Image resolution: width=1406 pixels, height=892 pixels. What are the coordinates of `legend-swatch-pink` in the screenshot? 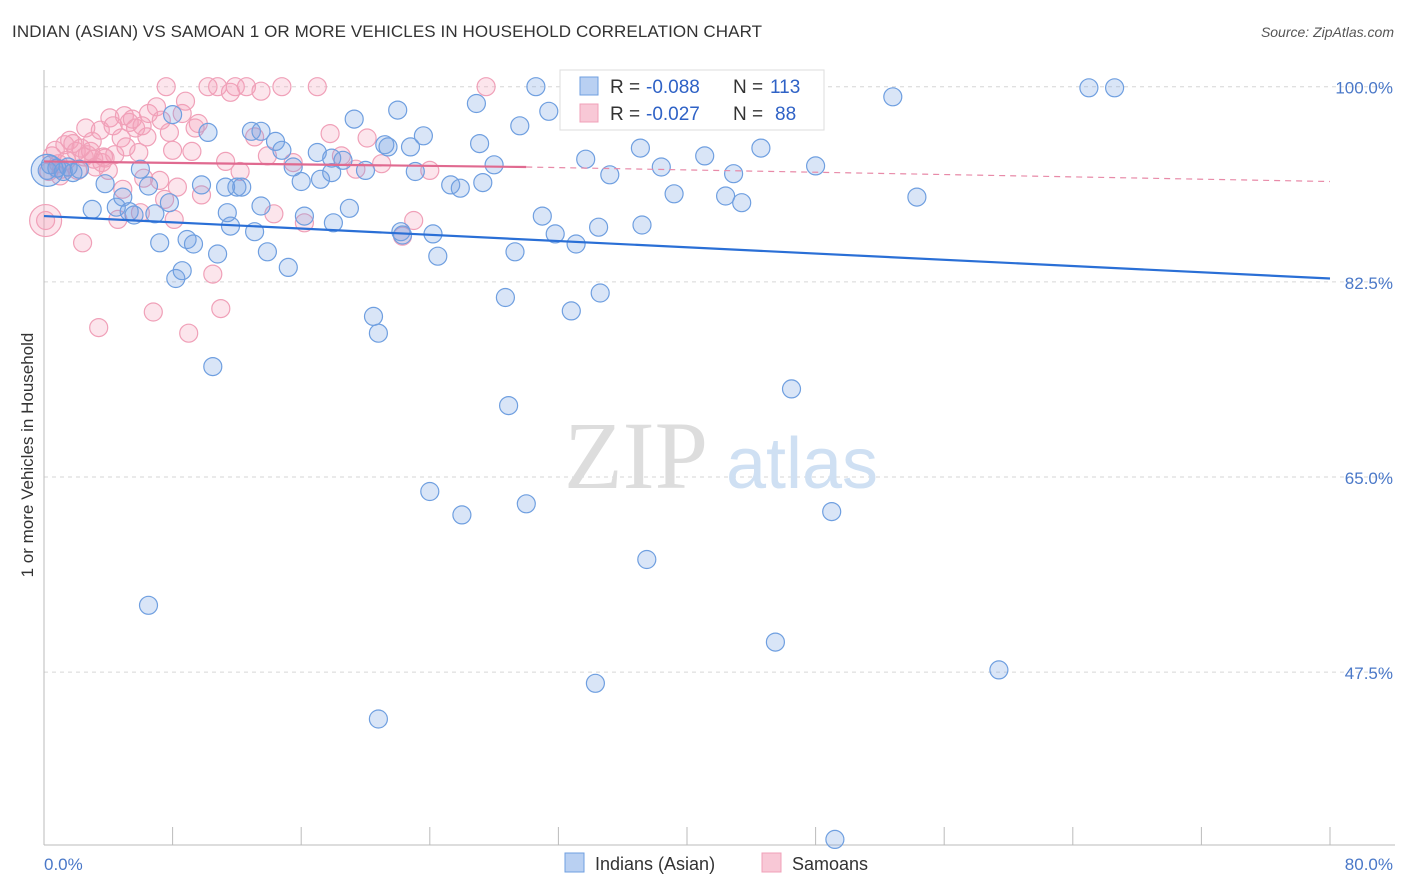 It's located at (589, 113).